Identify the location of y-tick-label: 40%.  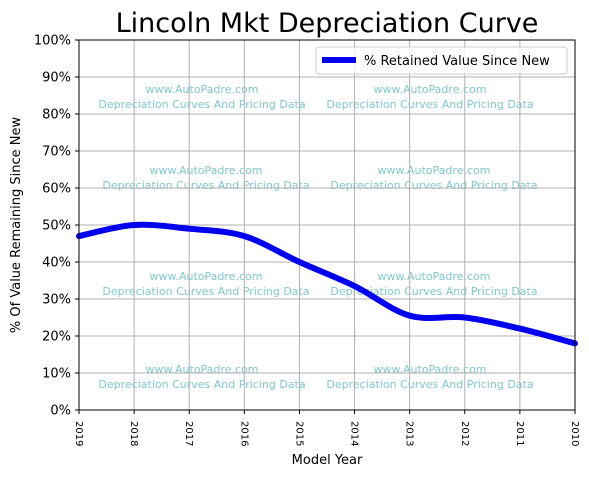
(56, 263).